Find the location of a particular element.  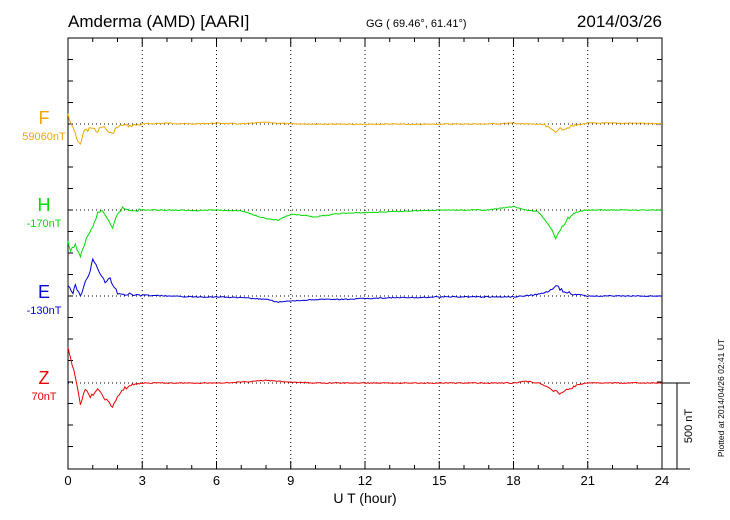

x-tick-label-24: 24 is located at coordinates (662, 480).